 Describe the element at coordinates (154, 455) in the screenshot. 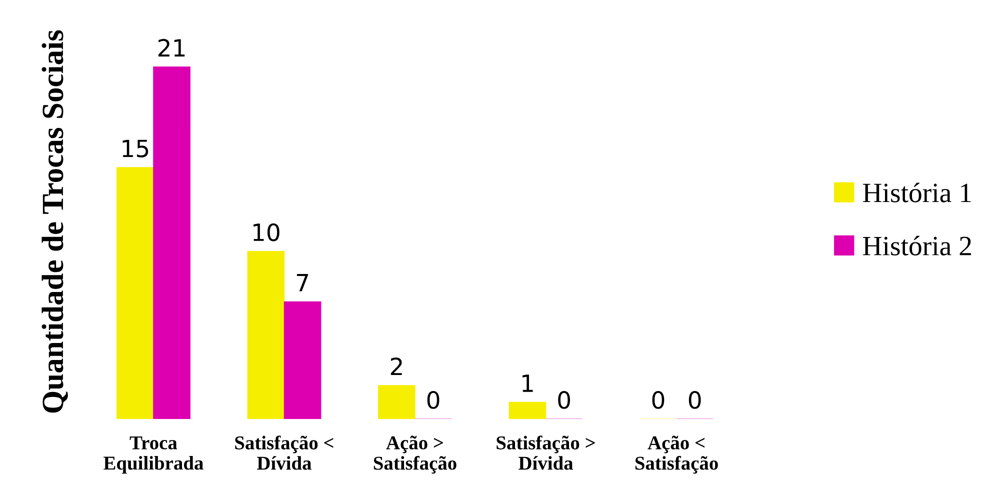

I see `x-tick-label: Troca Equilibrada` at that location.